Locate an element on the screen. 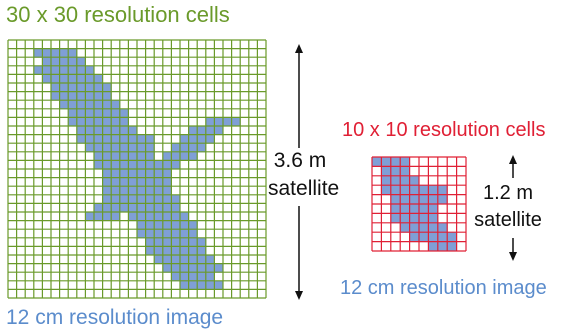 This screenshot has width=580, height=331. left-dimension-arrow is located at coordinates (299, 172).